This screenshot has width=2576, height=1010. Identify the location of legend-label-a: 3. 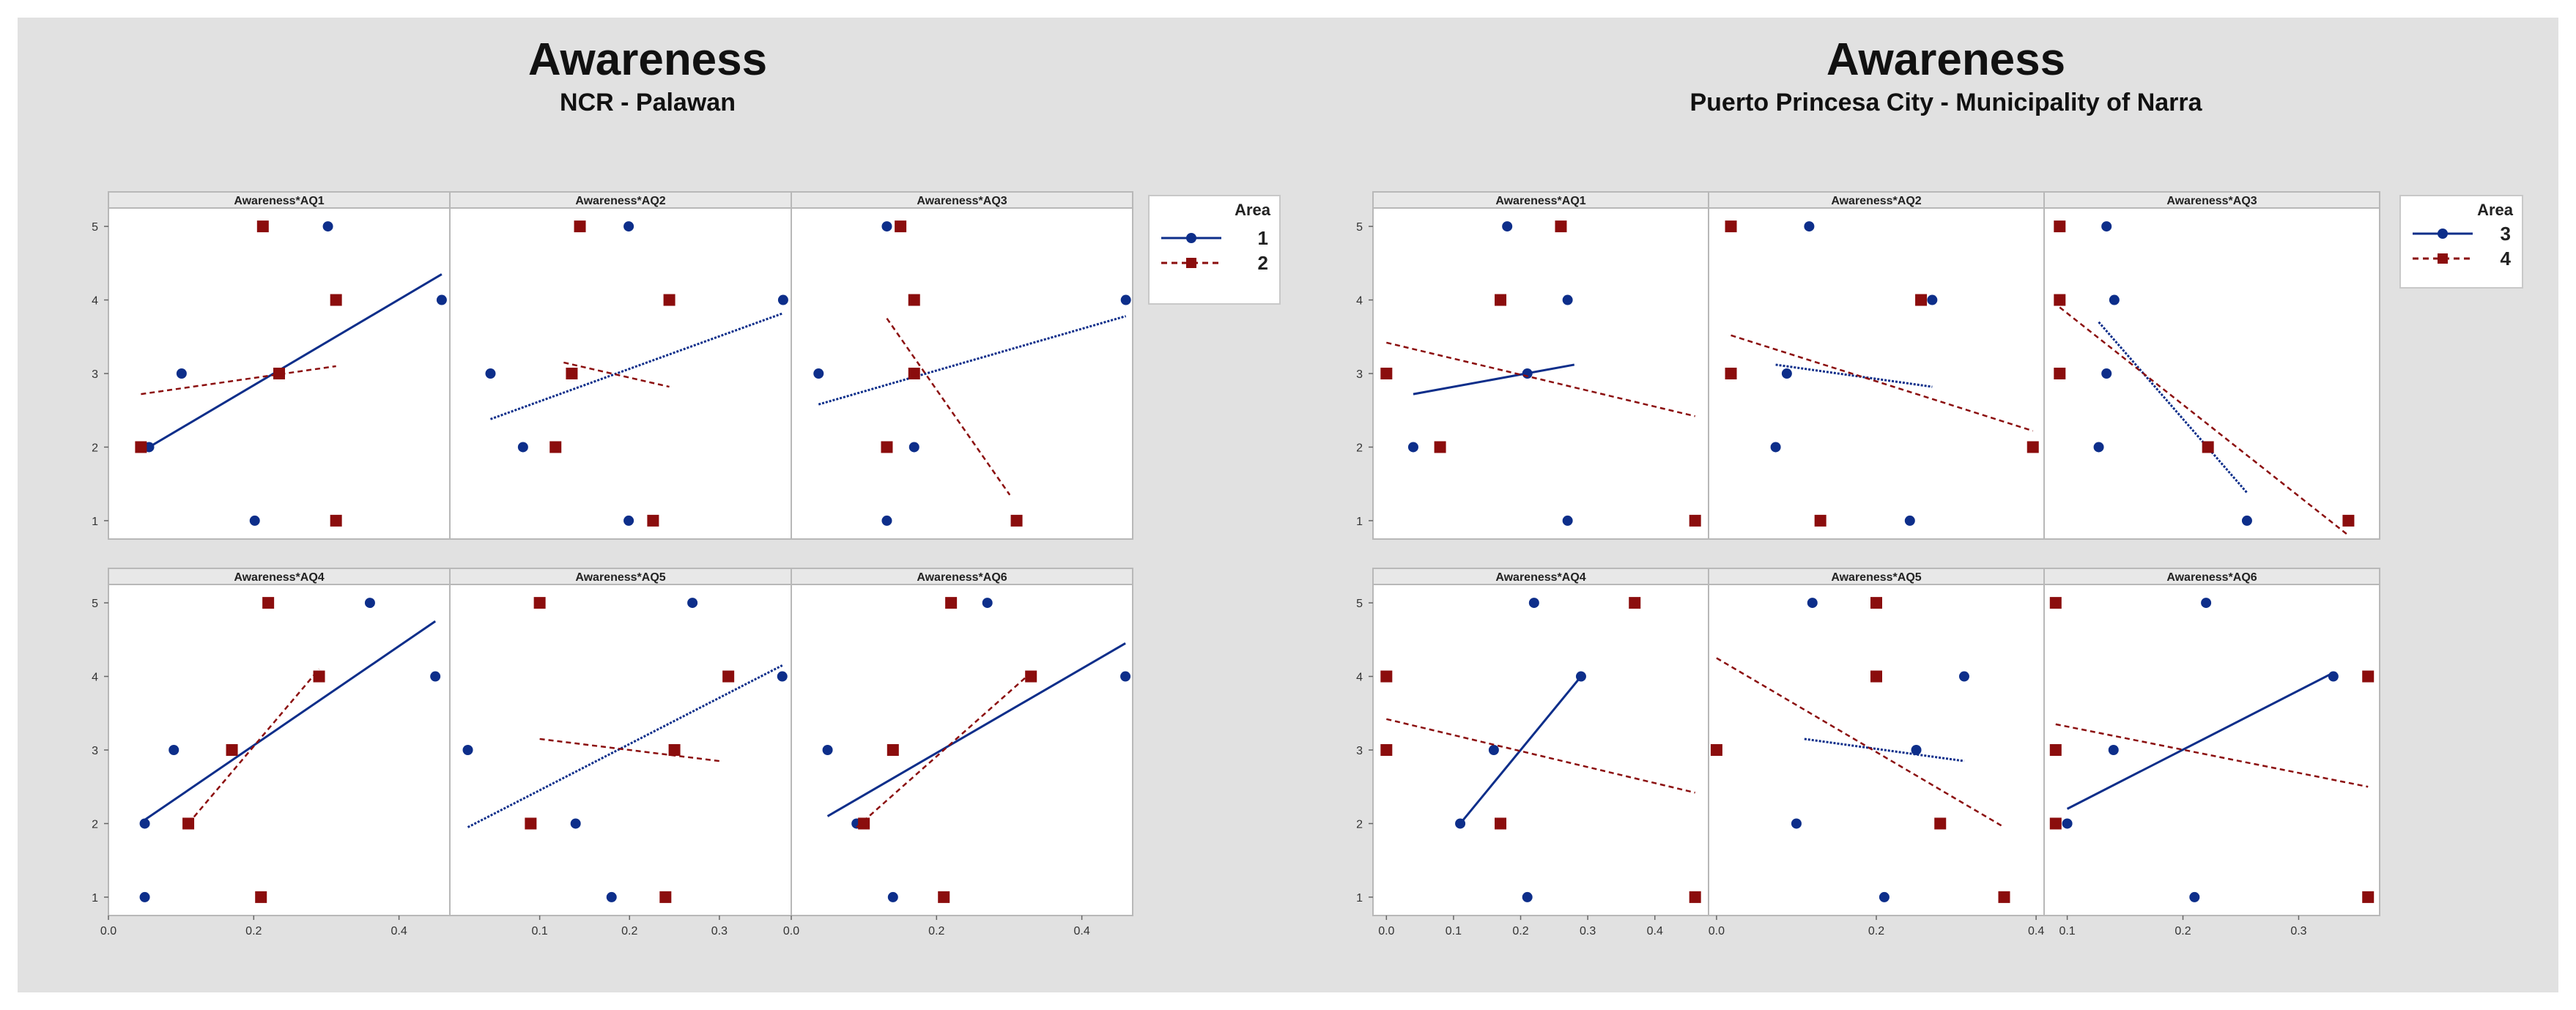
(2505, 234).